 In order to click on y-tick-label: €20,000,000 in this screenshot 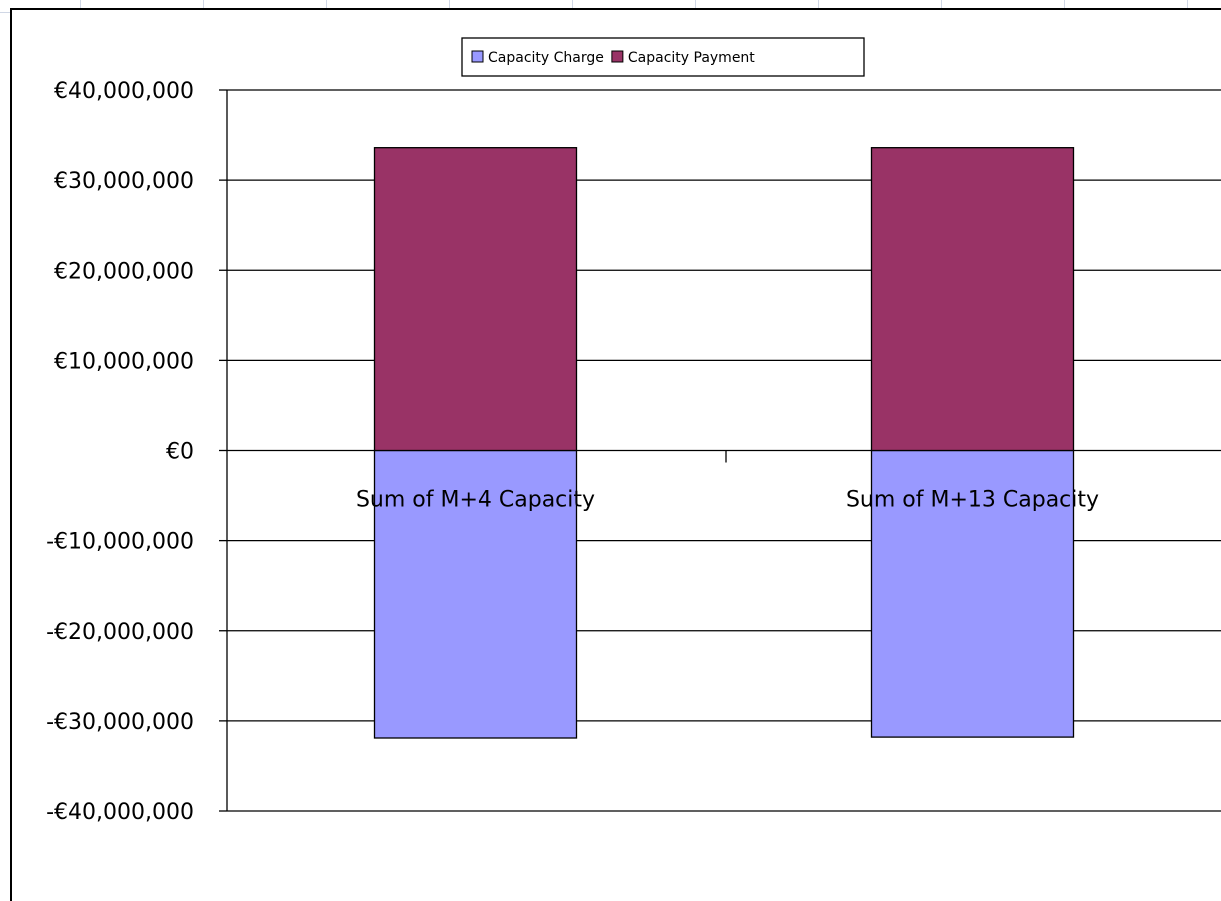, I will do `click(124, 271)`.